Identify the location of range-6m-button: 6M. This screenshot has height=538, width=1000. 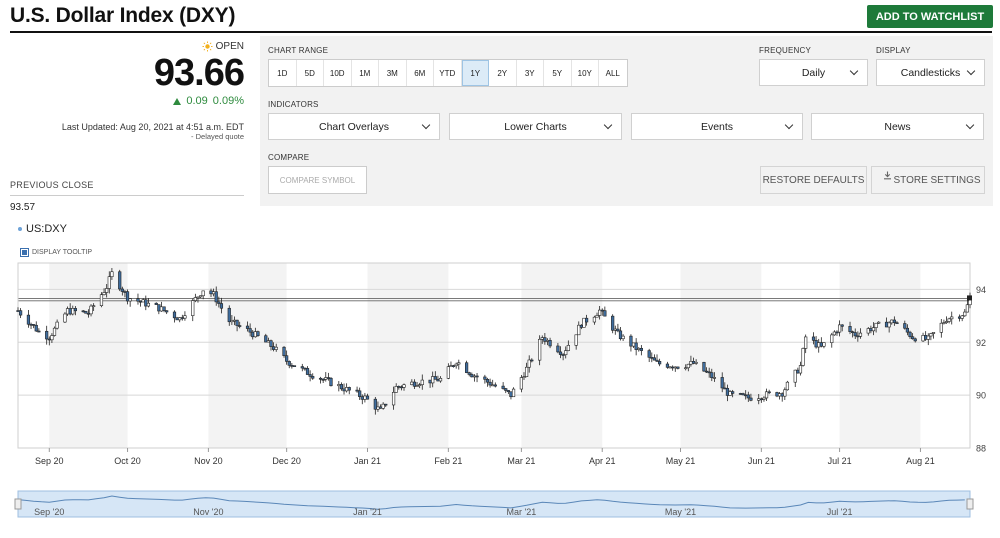
(420, 73).